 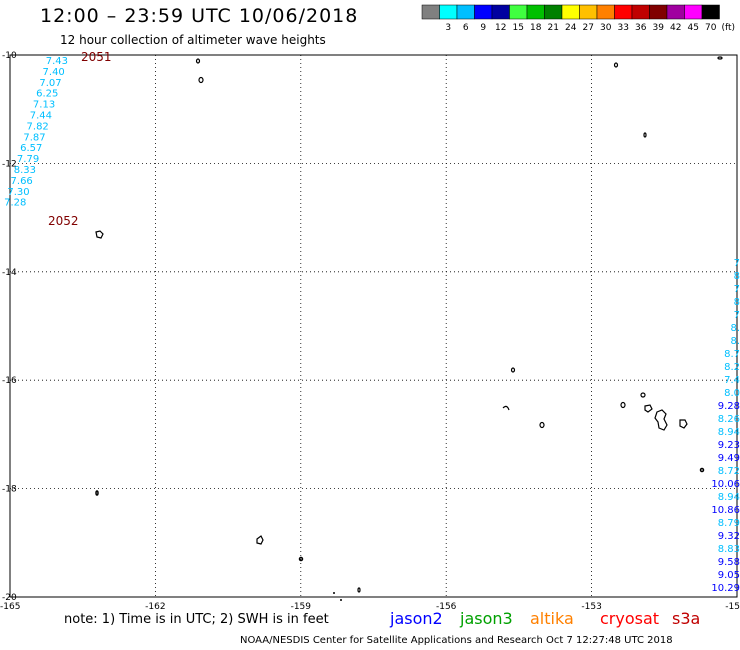 I want to click on wave-height-label: 8., so click(x=735, y=341).